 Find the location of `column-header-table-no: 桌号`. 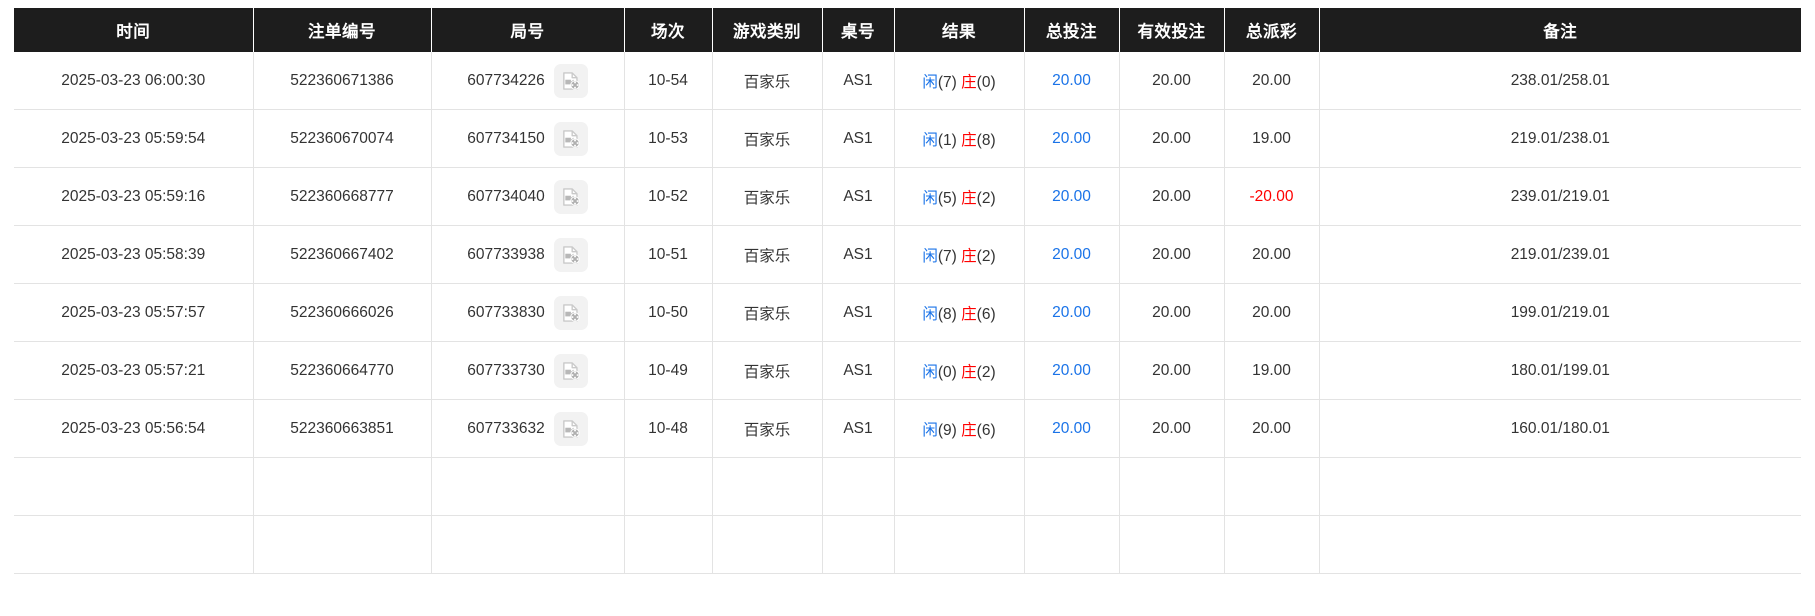

column-header-table-no: 桌号 is located at coordinates (858, 30).